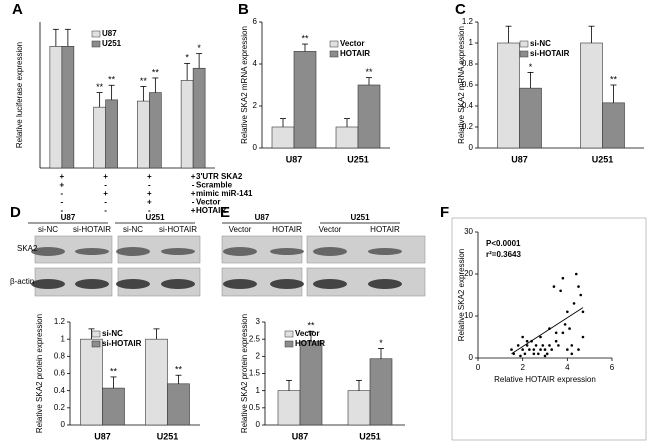 This screenshot has width=650, height=444. I want to click on y-tick-label: 2.5, so click(255, 338).